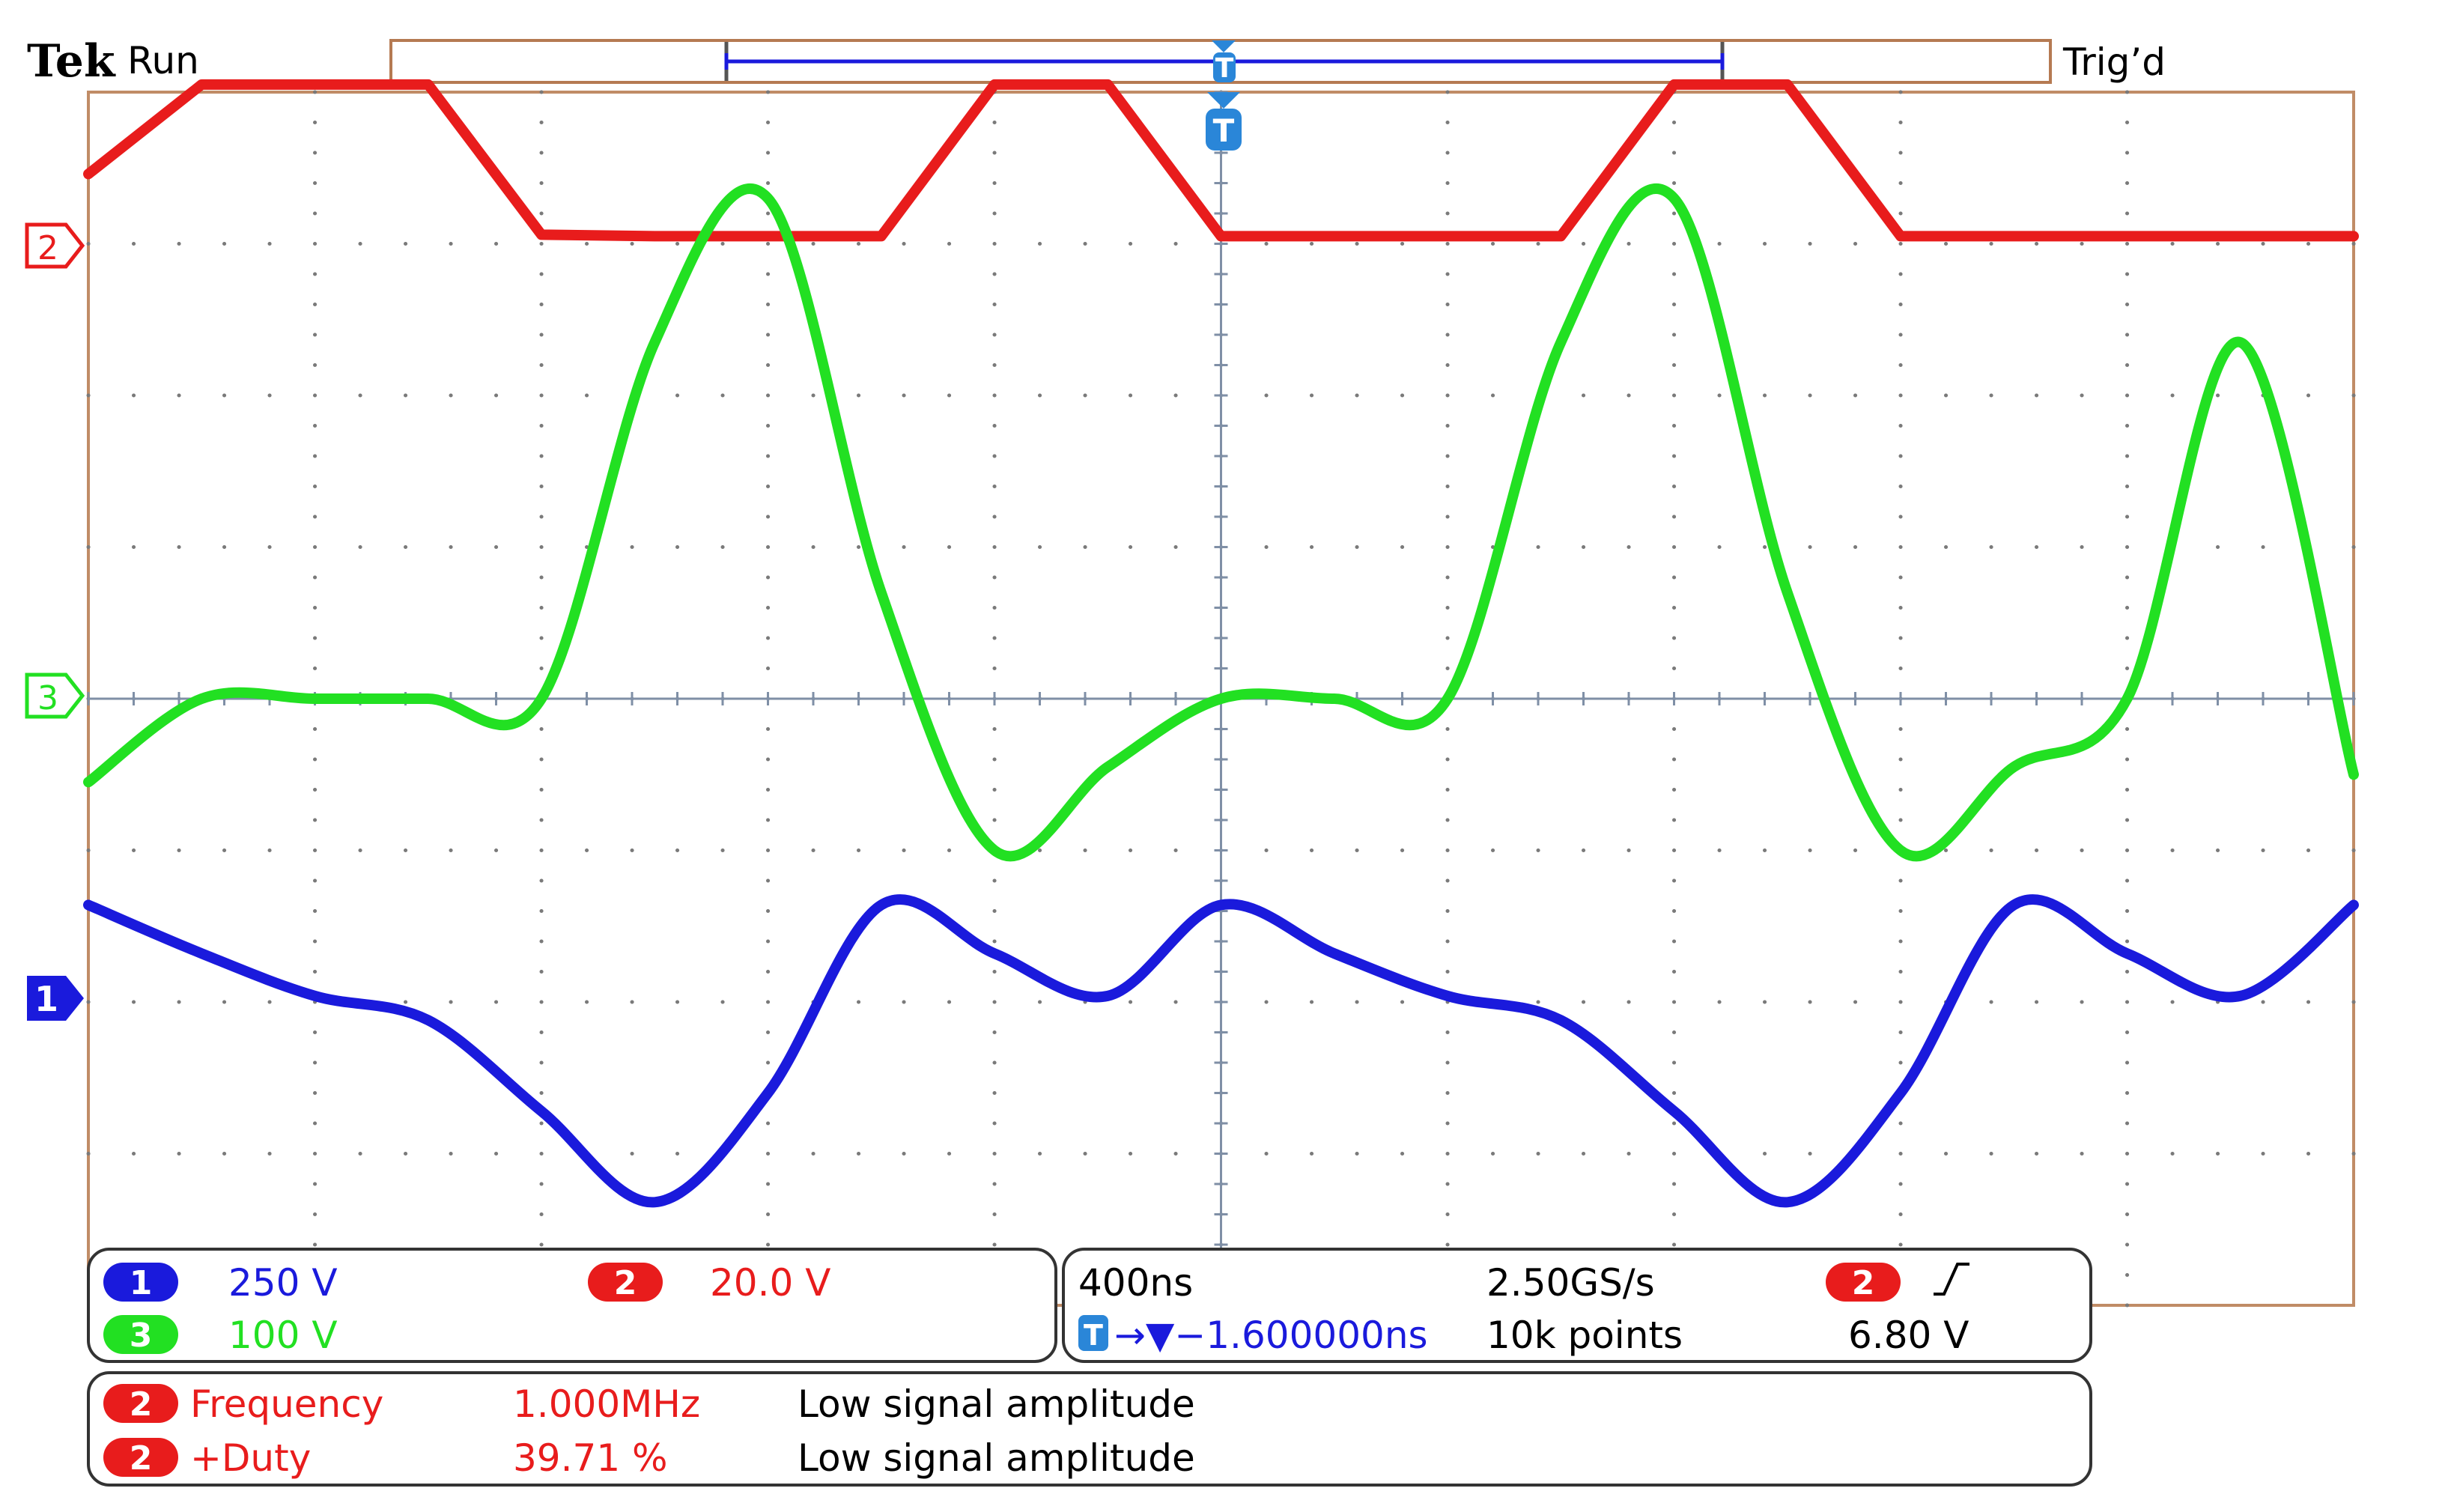 This screenshot has height=1512, width=2451. What do you see at coordinates (283, 1335) in the screenshot?
I see `ch3-scale-value: 100 V` at bounding box center [283, 1335].